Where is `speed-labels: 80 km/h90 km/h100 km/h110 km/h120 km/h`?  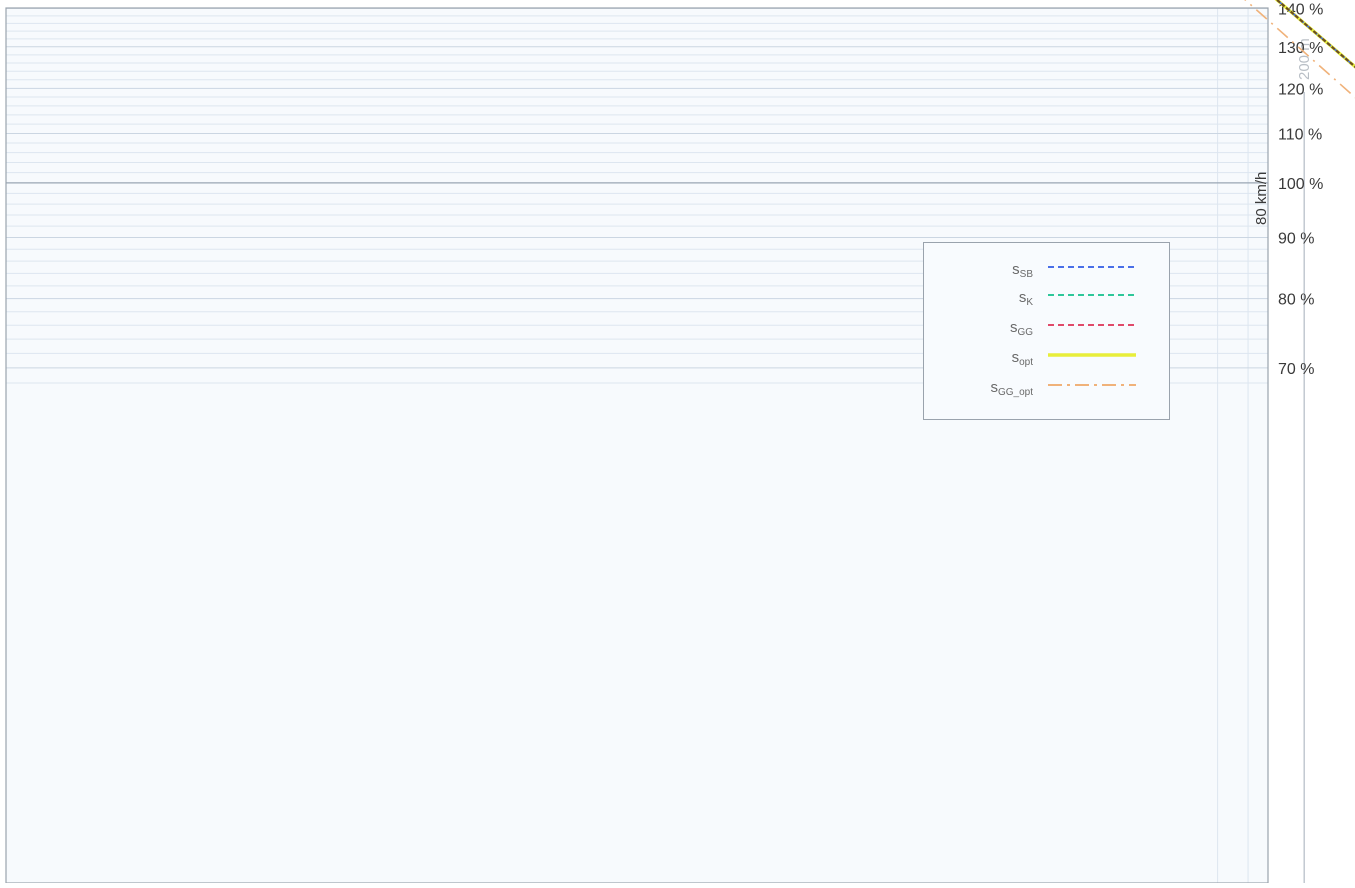
speed-labels: 80 km/h90 km/h100 km/h110 km/h120 km/h is located at coordinates (1261, 198).